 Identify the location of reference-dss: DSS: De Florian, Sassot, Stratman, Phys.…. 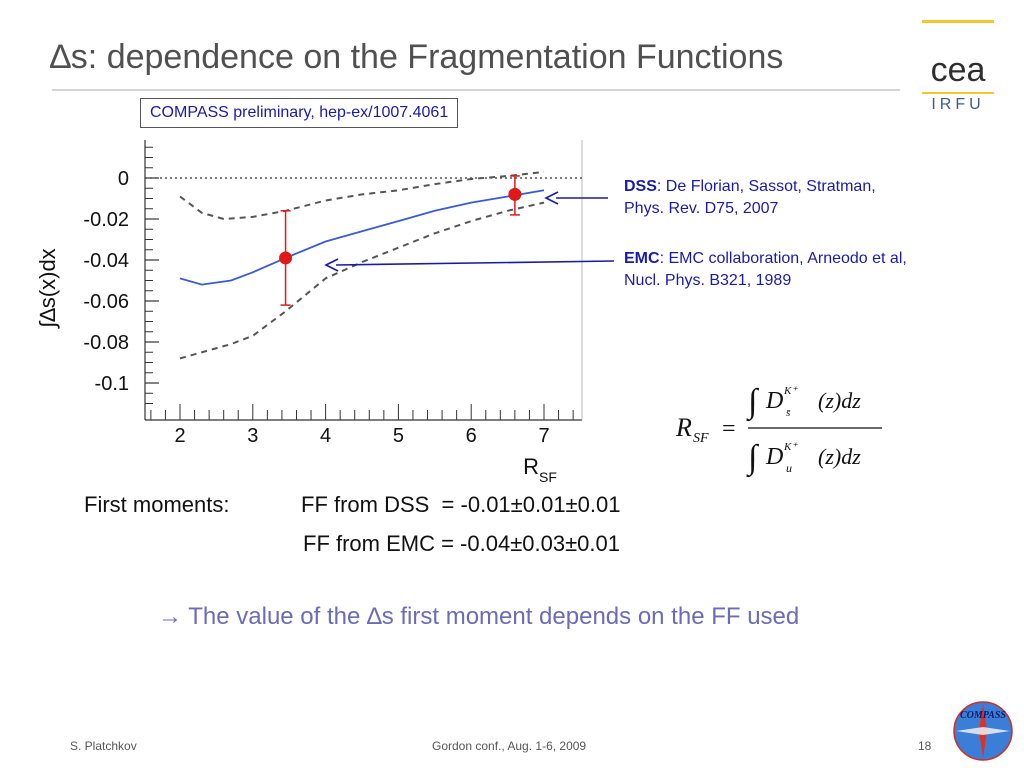
(750, 198).